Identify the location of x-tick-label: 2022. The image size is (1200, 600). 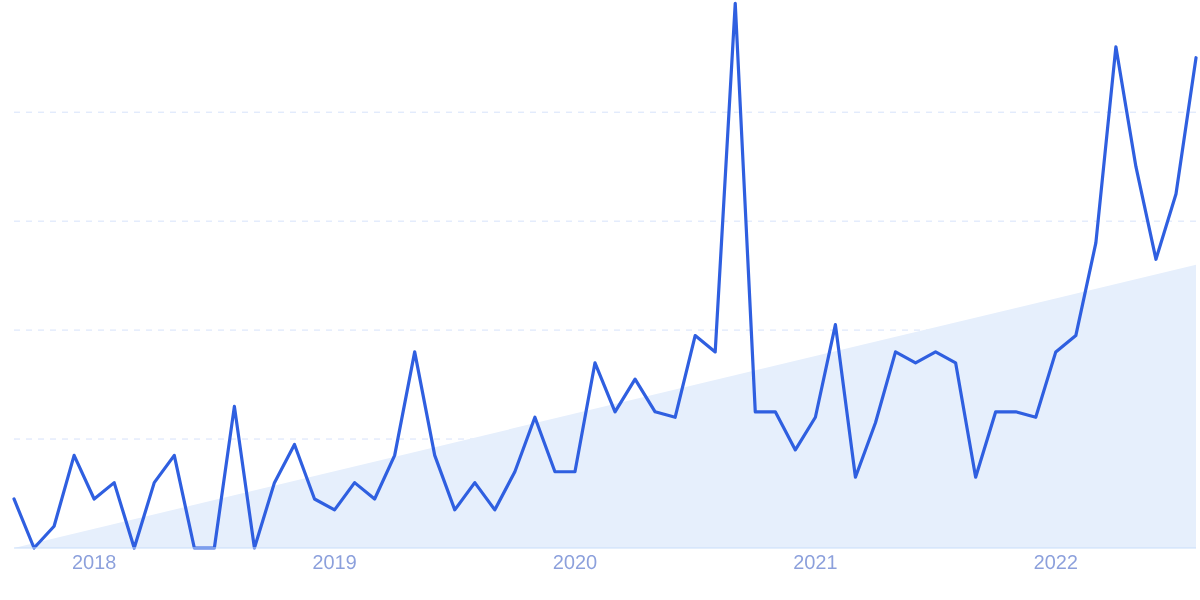
(1055, 562).